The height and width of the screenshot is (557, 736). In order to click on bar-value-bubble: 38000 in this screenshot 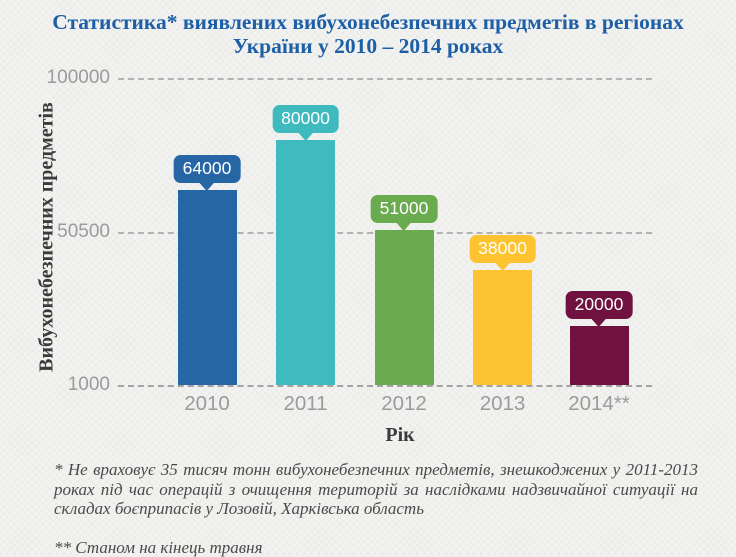, I will do `click(502, 249)`.